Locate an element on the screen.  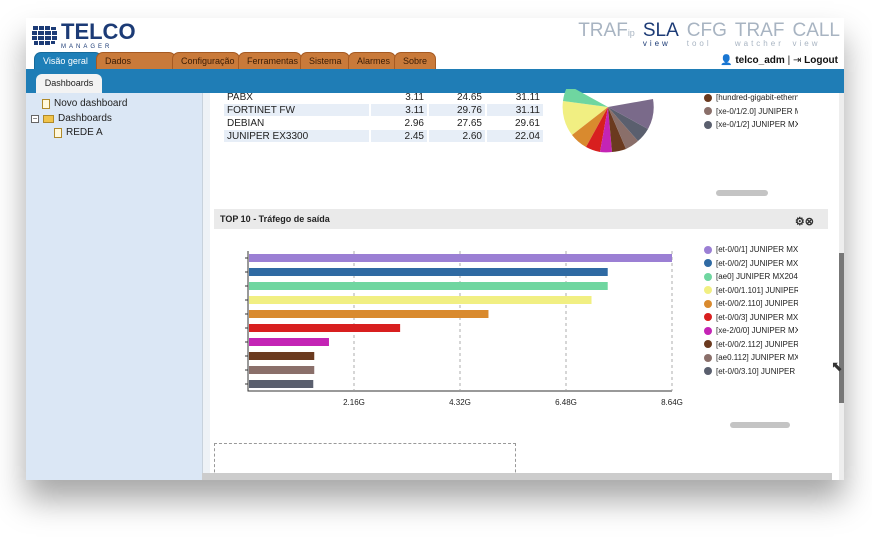
legend-label: [et-0/0/3] JUNIPER MX2 is located at coordinates (757, 317).